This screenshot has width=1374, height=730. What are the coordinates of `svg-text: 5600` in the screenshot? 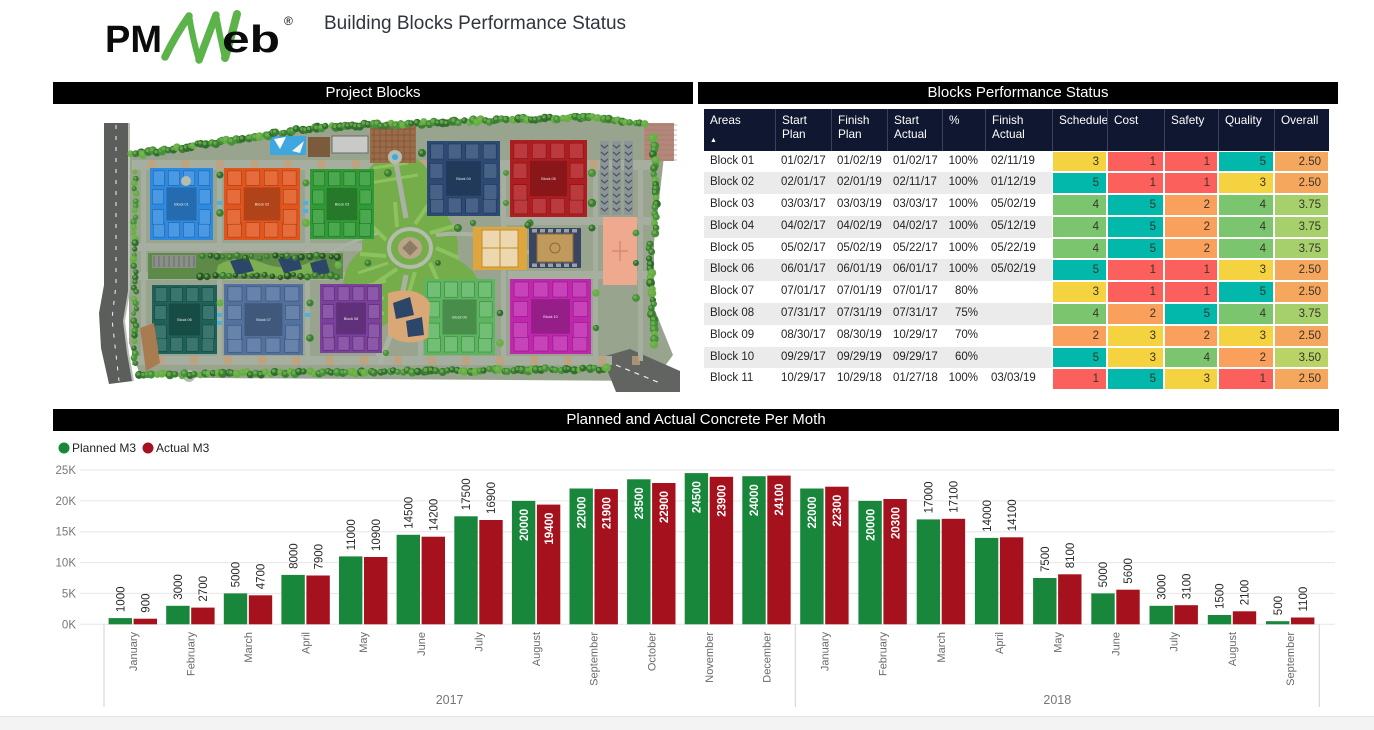 It's located at (1129, 571).